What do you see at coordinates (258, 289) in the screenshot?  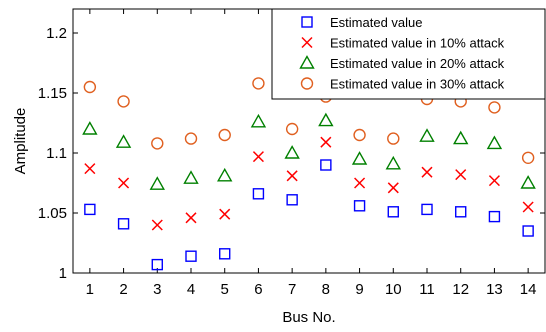 I see `x-tick-label: 6` at bounding box center [258, 289].